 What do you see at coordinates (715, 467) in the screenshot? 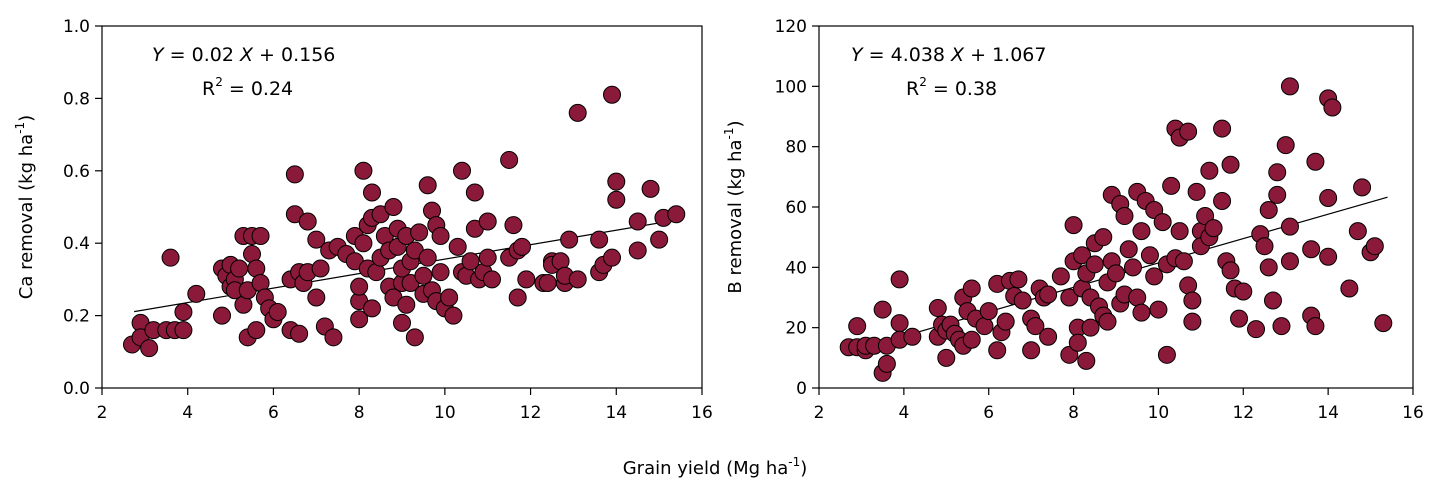
I see `shared-x-axis-title: Grain yield (Mg ha-1)` at bounding box center [715, 467].